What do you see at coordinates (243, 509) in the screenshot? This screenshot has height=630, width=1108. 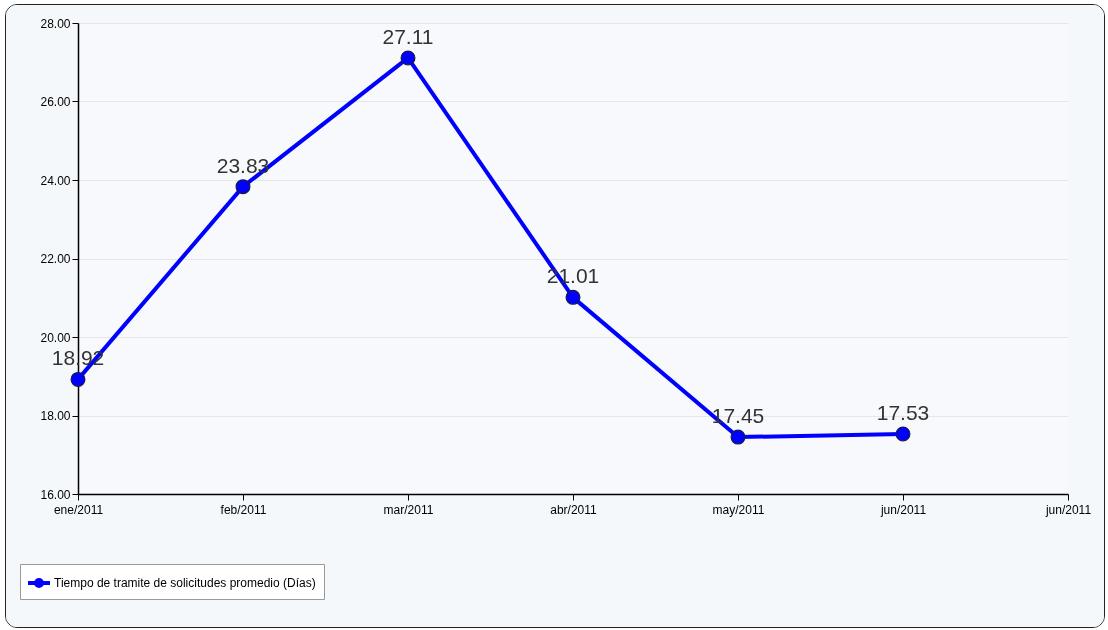 I see `x-tick-label: feb/2011` at bounding box center [243, 509].